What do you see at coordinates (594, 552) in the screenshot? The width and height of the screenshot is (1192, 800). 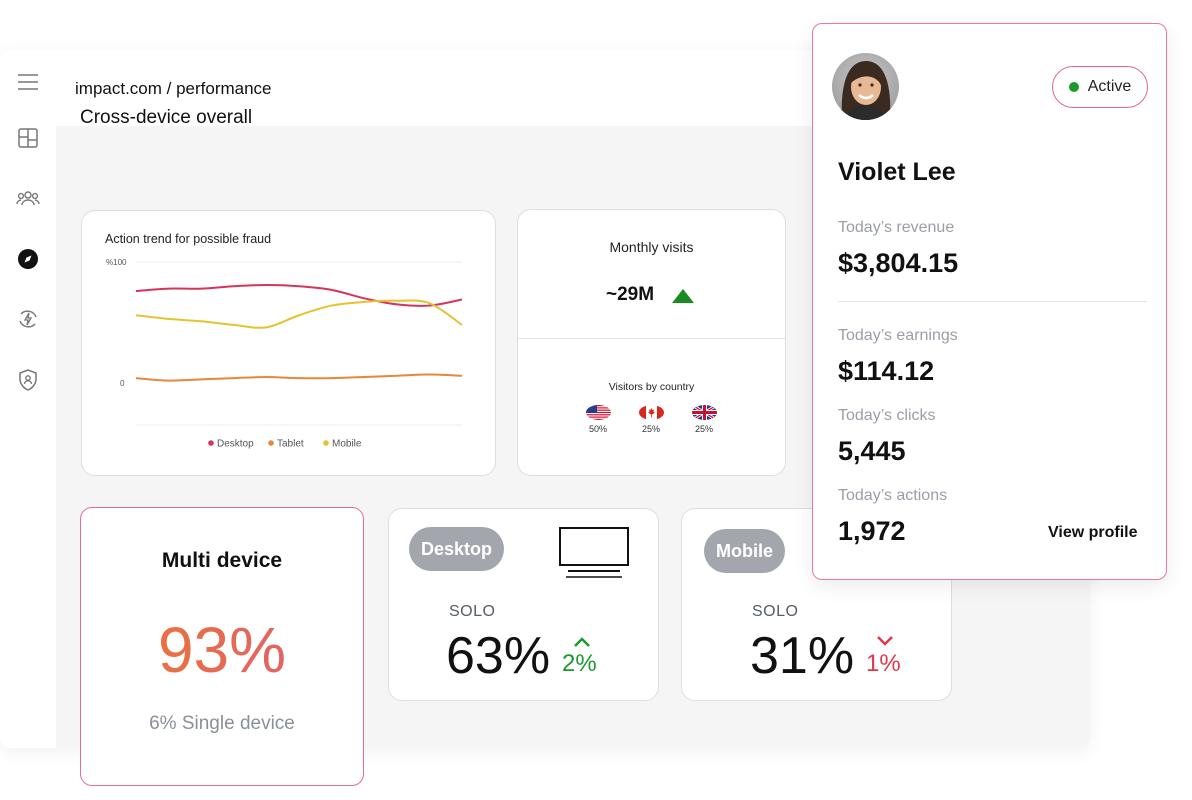 I see `monitor-icon` at bounding box center [594, 552].